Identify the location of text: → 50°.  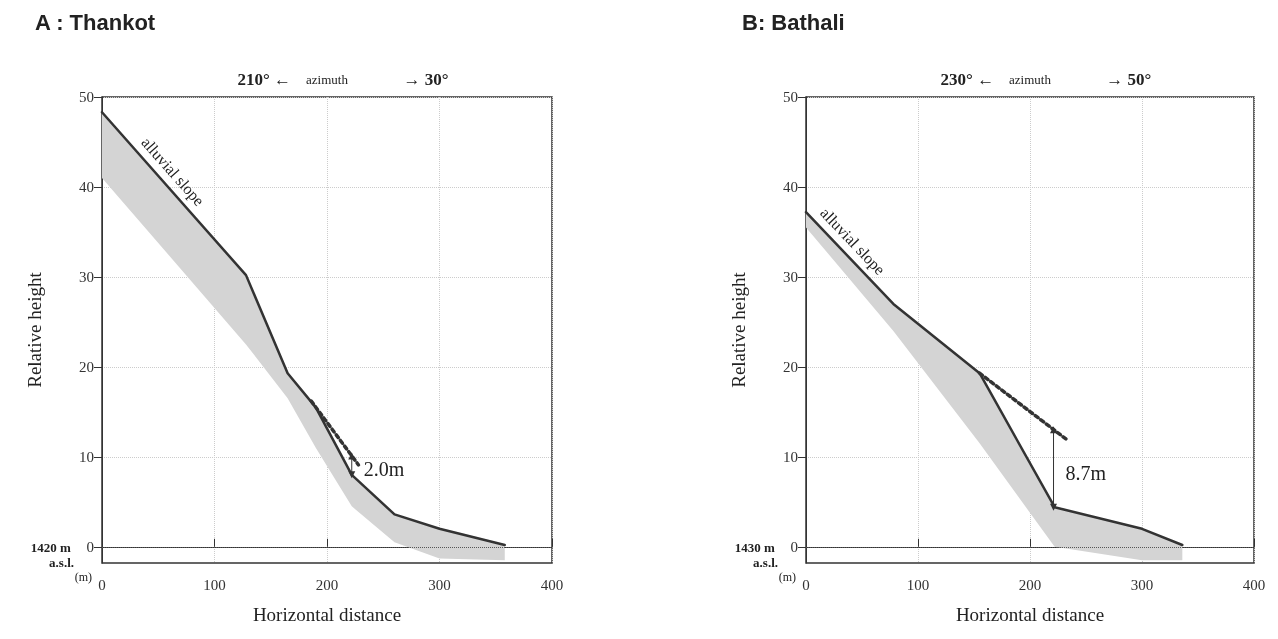
(1129, 79).